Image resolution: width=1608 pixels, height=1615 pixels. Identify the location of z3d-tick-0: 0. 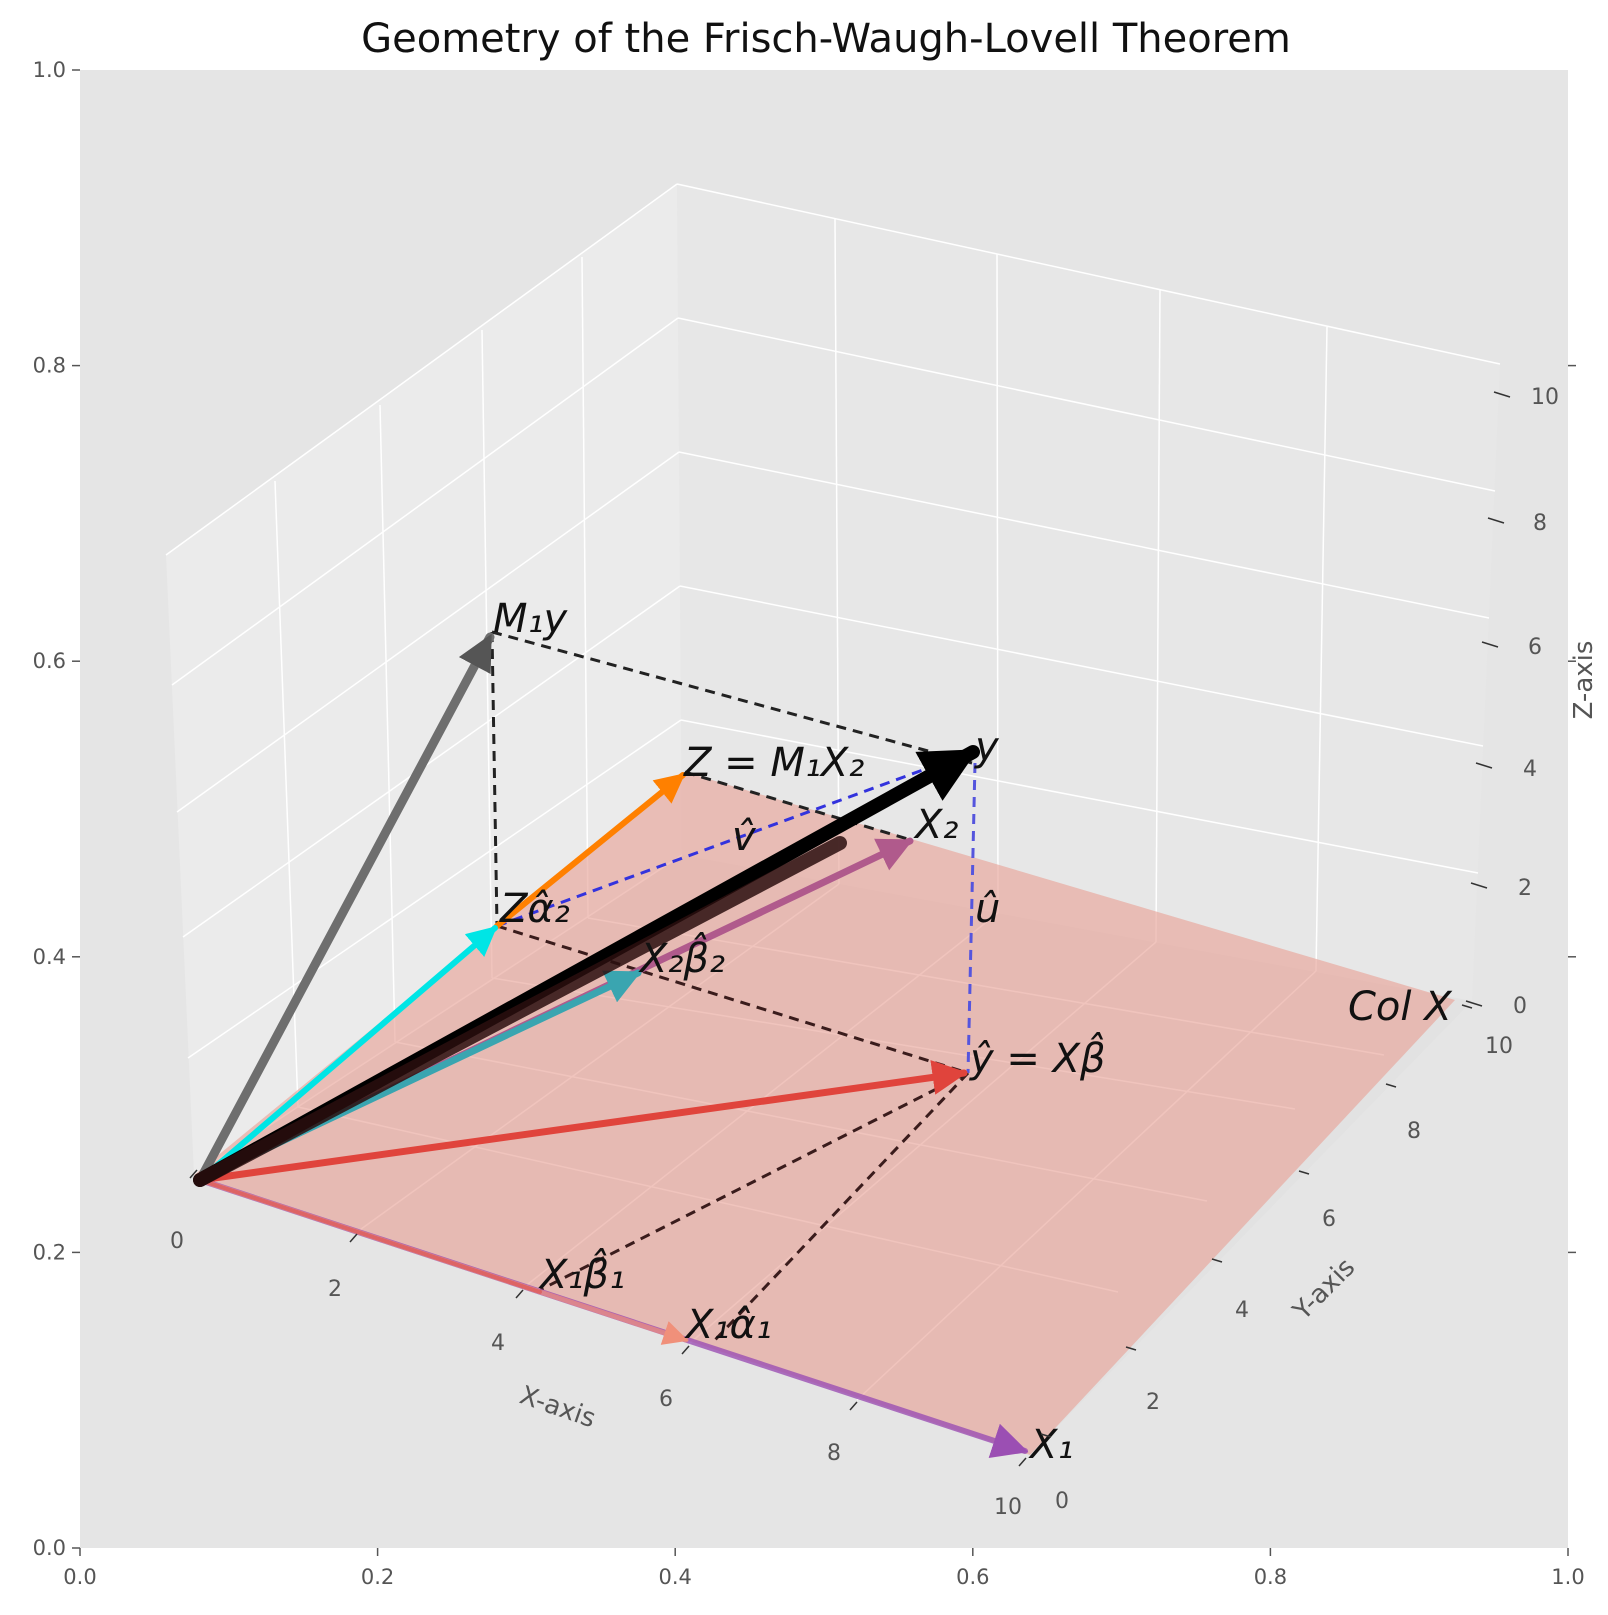
(1520, 1006).